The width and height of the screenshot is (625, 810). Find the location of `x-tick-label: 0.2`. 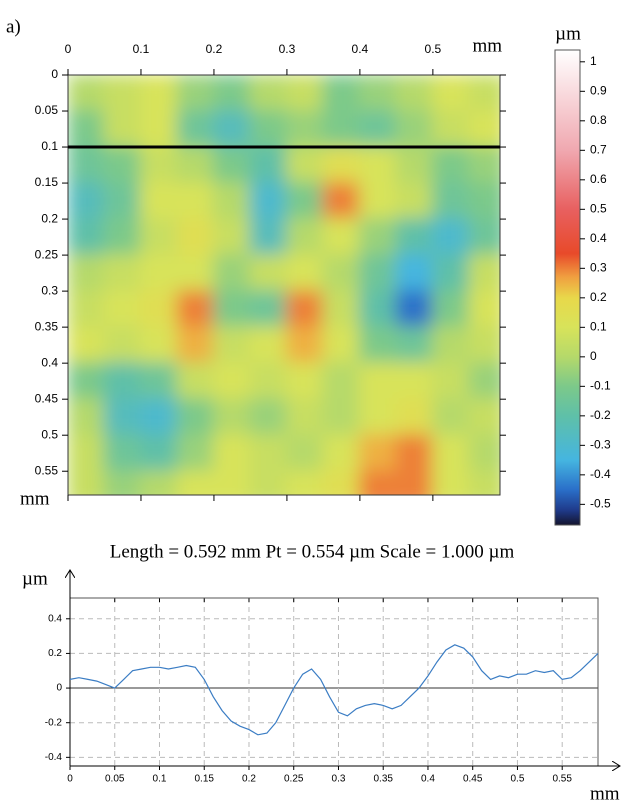

x-tick-label: 0.2 is located at coordinates (214, 49).